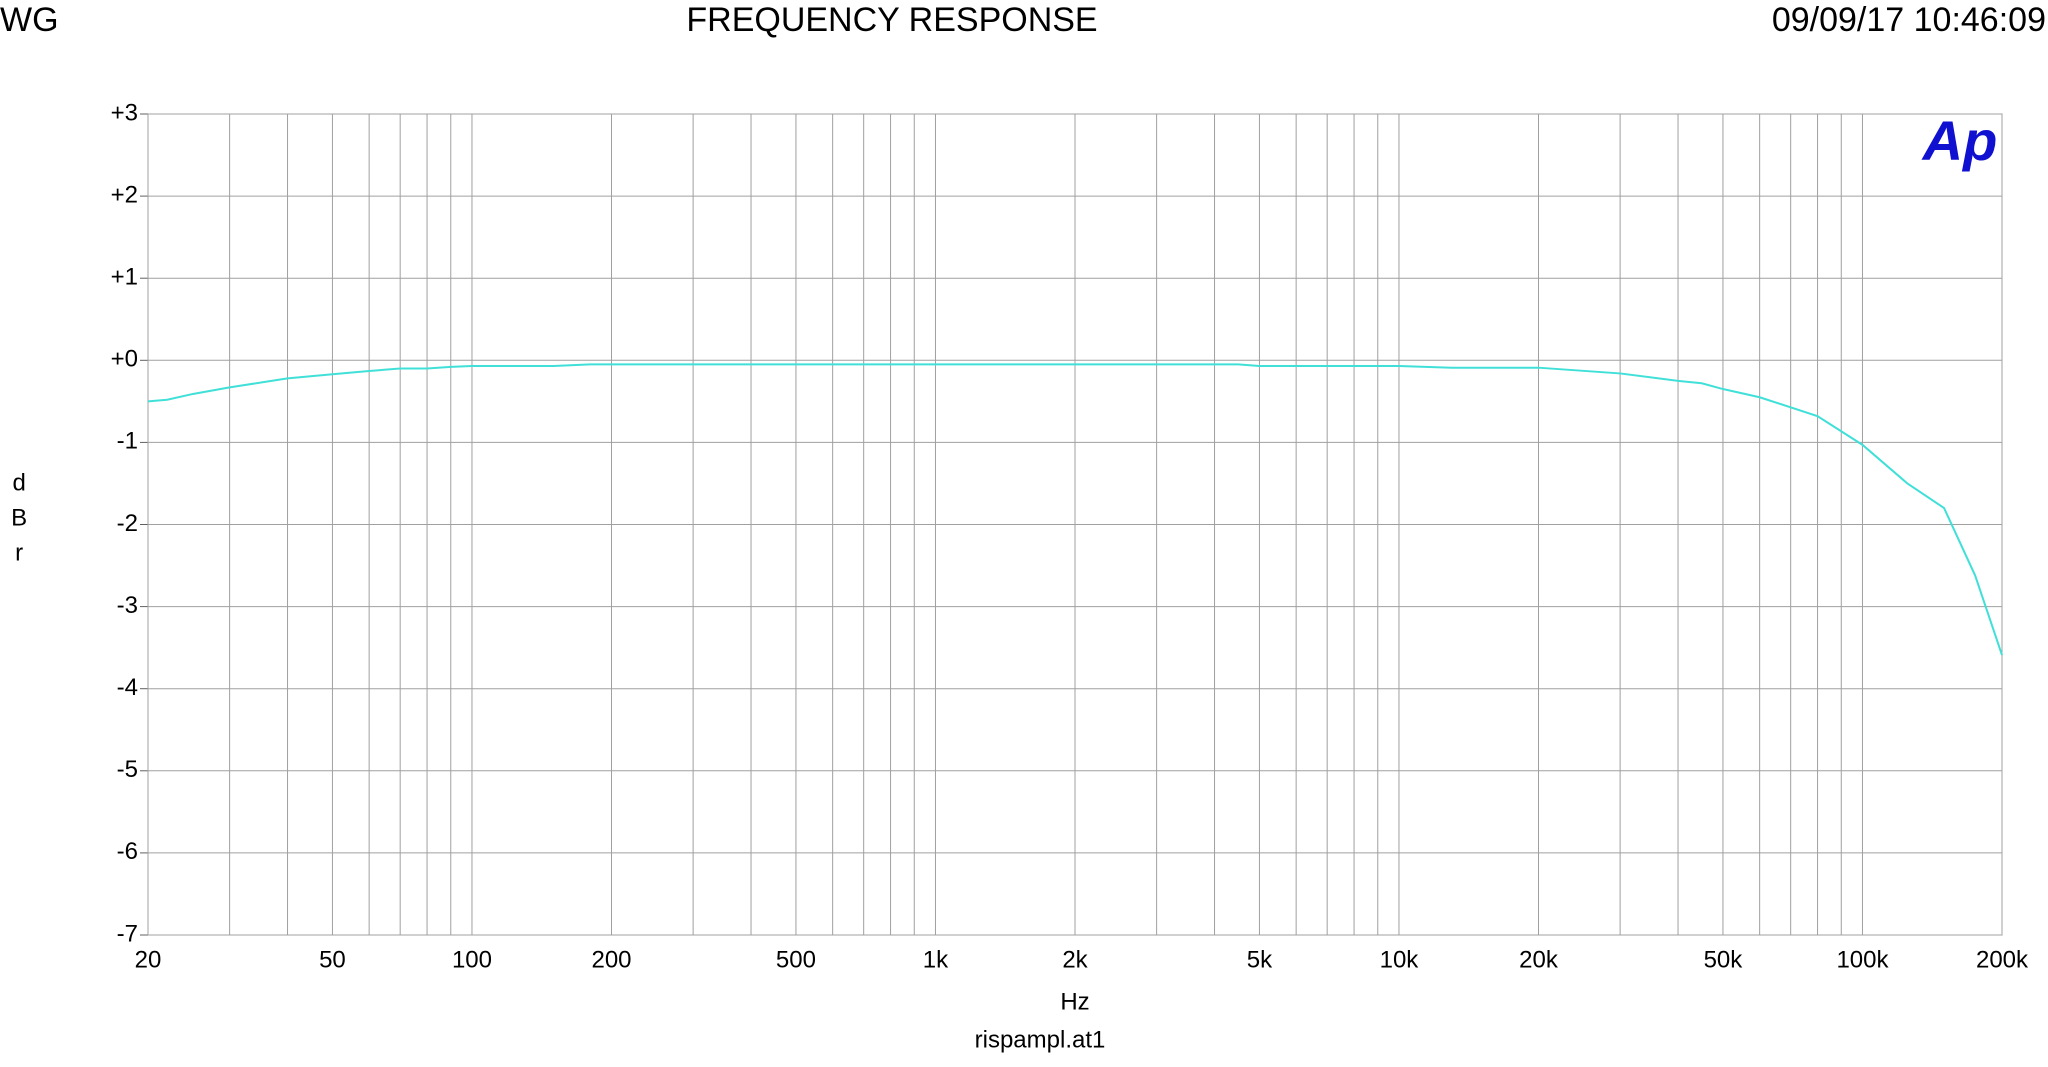  What do you see at coordinates (472, 959) in the screenshot?
I see `x-tick-label: 100` at bounding box center [472, 959].